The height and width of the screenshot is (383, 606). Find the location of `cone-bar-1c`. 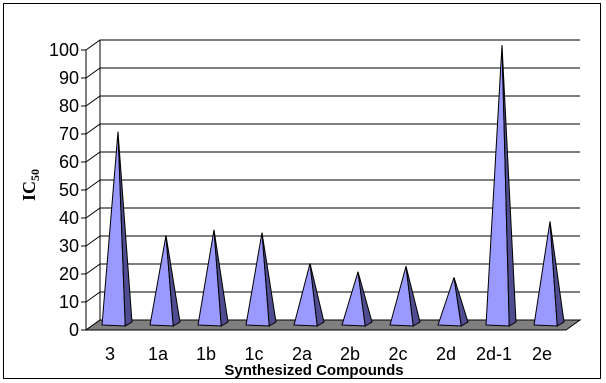

cone-bar-1c is located at coordinates (261, 279).